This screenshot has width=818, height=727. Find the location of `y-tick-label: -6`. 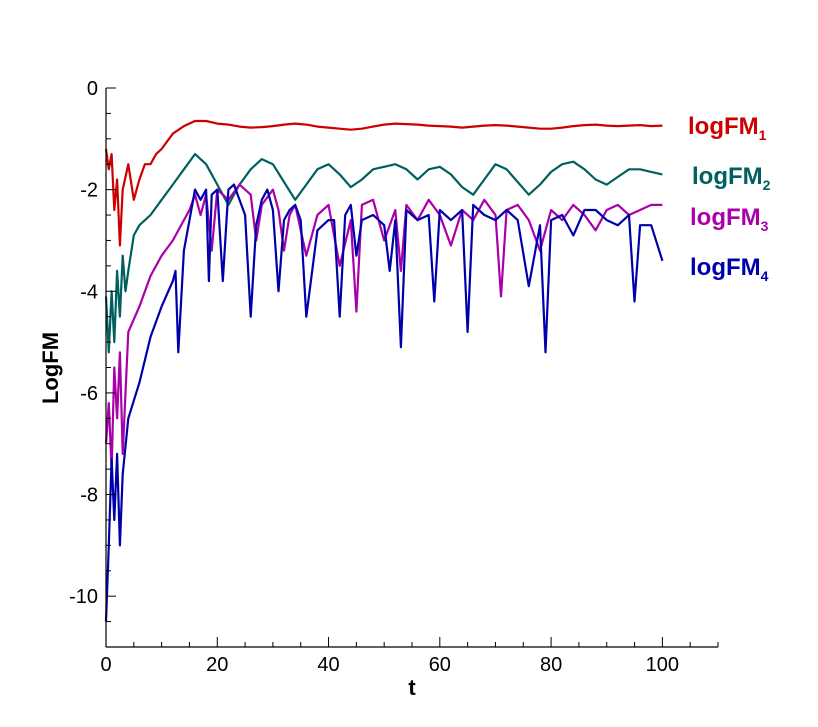

y-tick-label: -6 is located at coordinates (89, 394).